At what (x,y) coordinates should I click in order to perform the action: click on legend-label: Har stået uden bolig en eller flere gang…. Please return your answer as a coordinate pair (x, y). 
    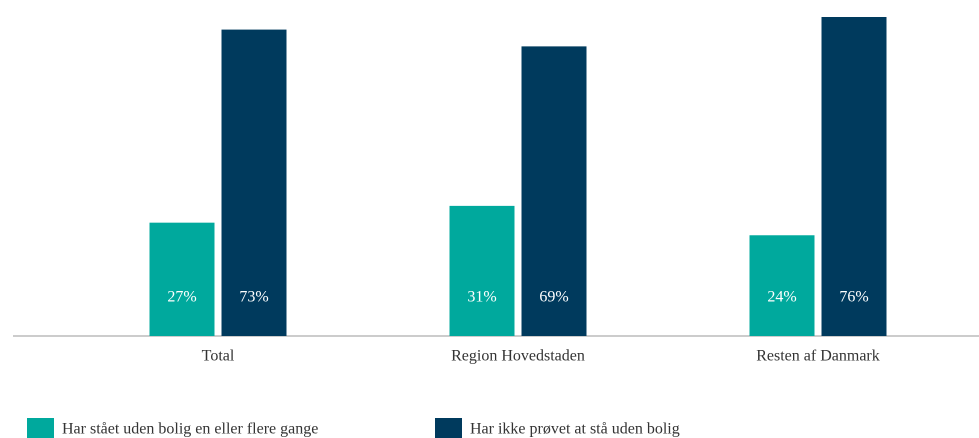
    Looking at the image, I should click on (190, 429).